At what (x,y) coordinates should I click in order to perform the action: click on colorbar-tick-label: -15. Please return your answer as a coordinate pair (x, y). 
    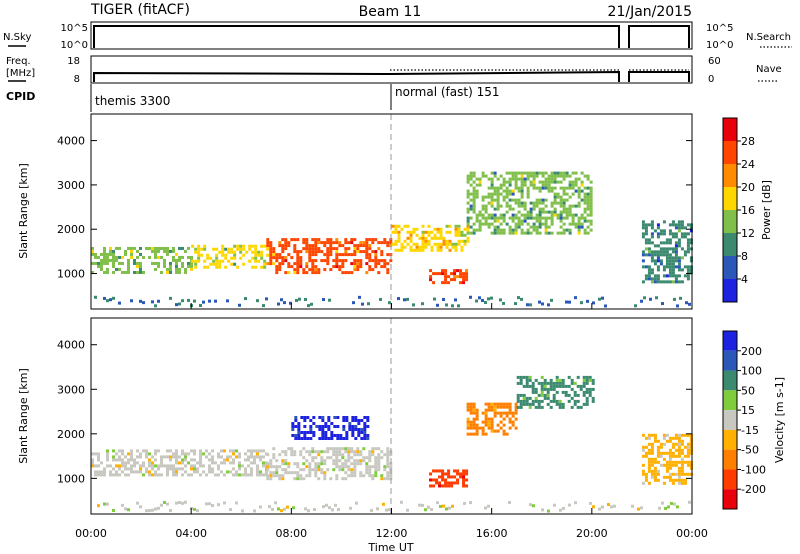
    Looking at the image, I should click on (750, 430).